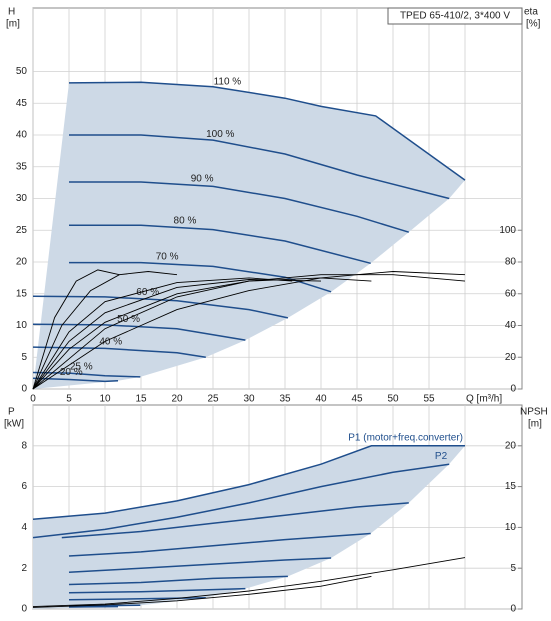  Describe the element at coordinates (484, 399) in the screenshot. I see `x-label: Q [m³/h]` at that location.